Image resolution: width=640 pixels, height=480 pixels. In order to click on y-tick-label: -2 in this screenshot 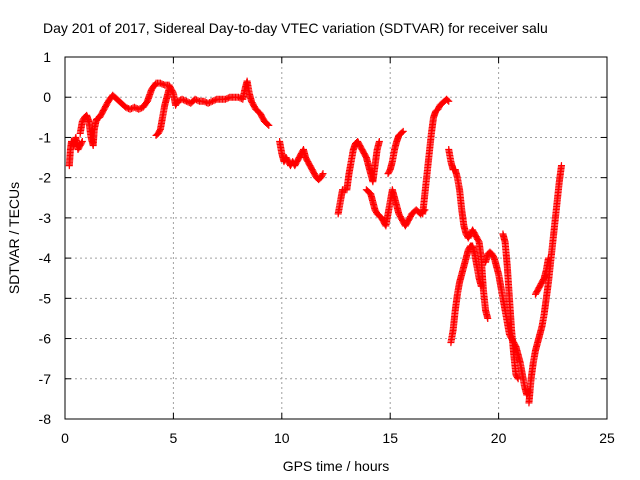, I will do `click(45, 178)`.